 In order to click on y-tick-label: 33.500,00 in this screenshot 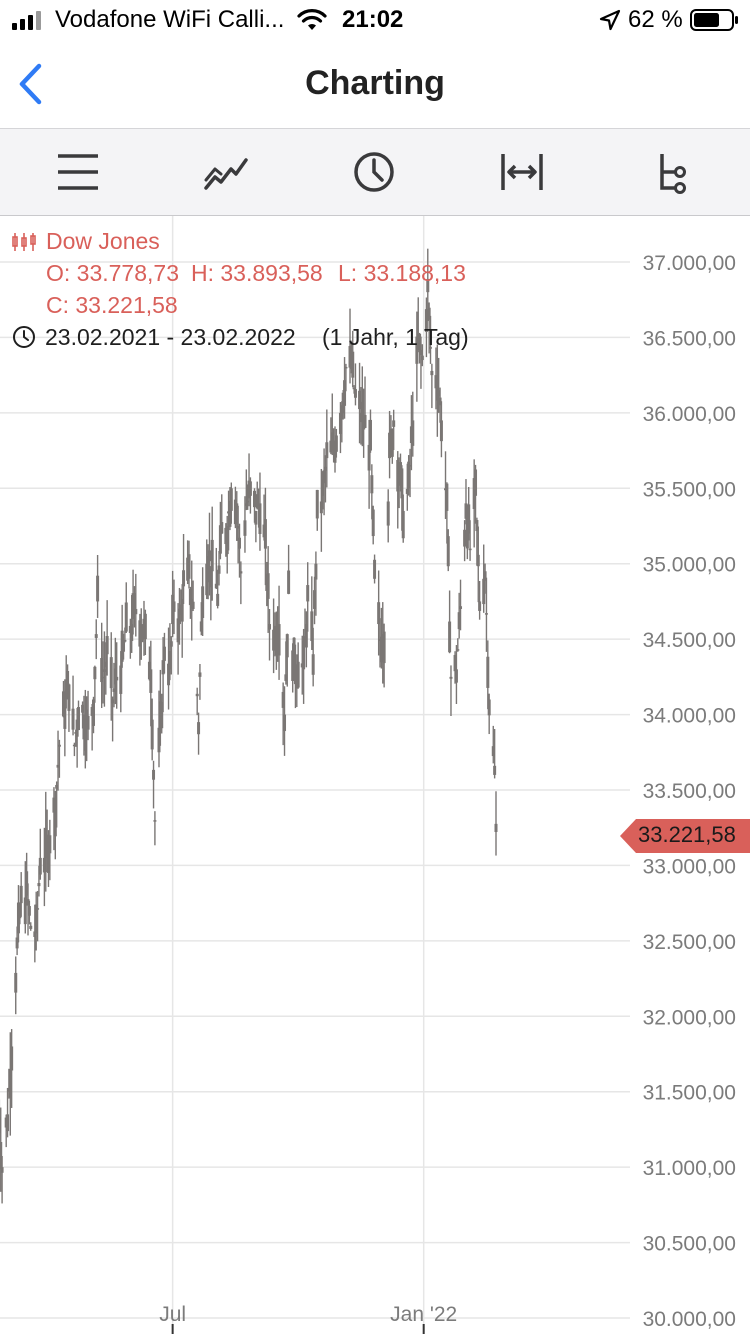, I will do `click(689, 791)`.